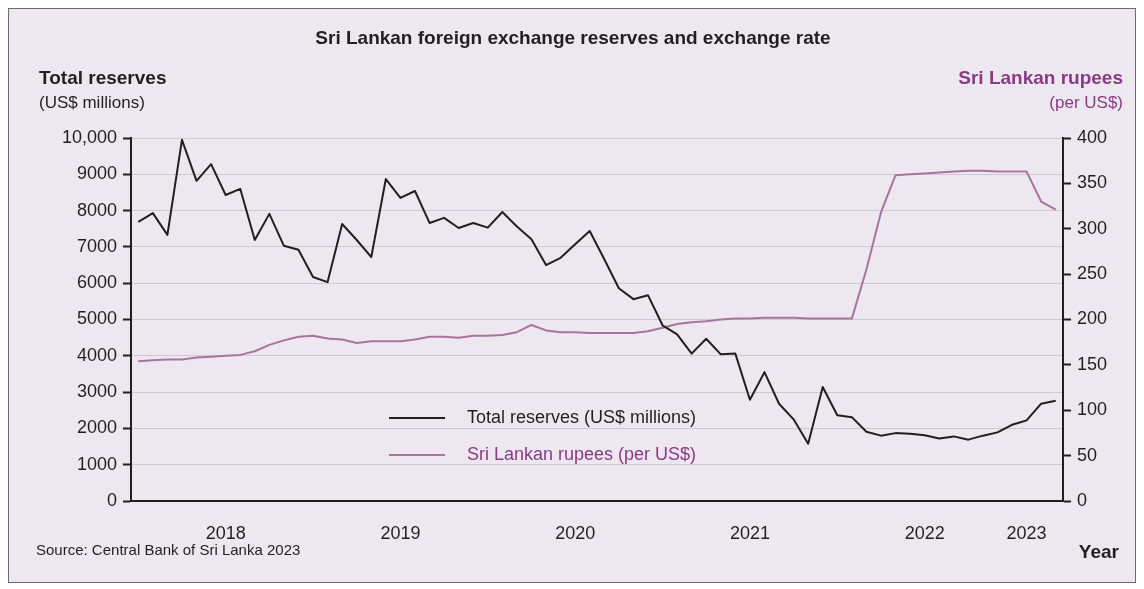  I want to click on y-tick-label: 0, so click(111, 499).